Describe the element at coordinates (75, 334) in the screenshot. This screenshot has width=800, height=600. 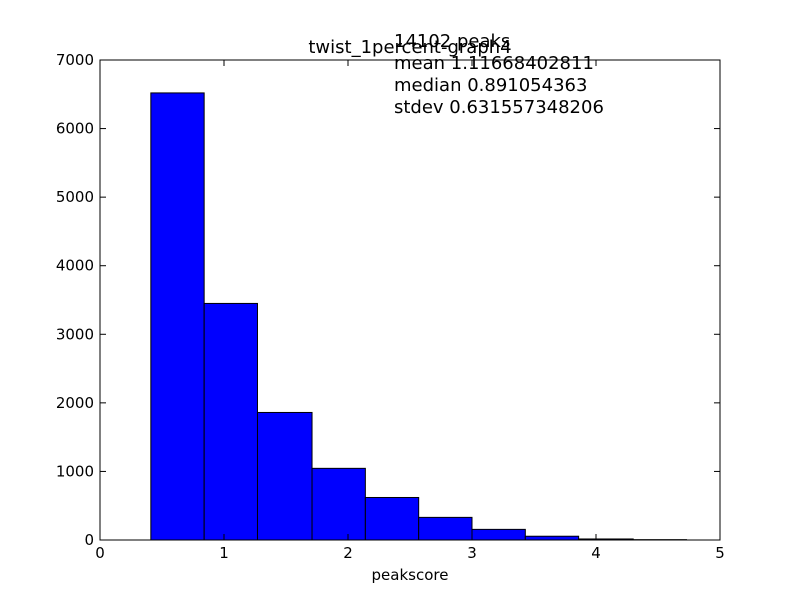
I see `y-tick-label: 3000` at that location.